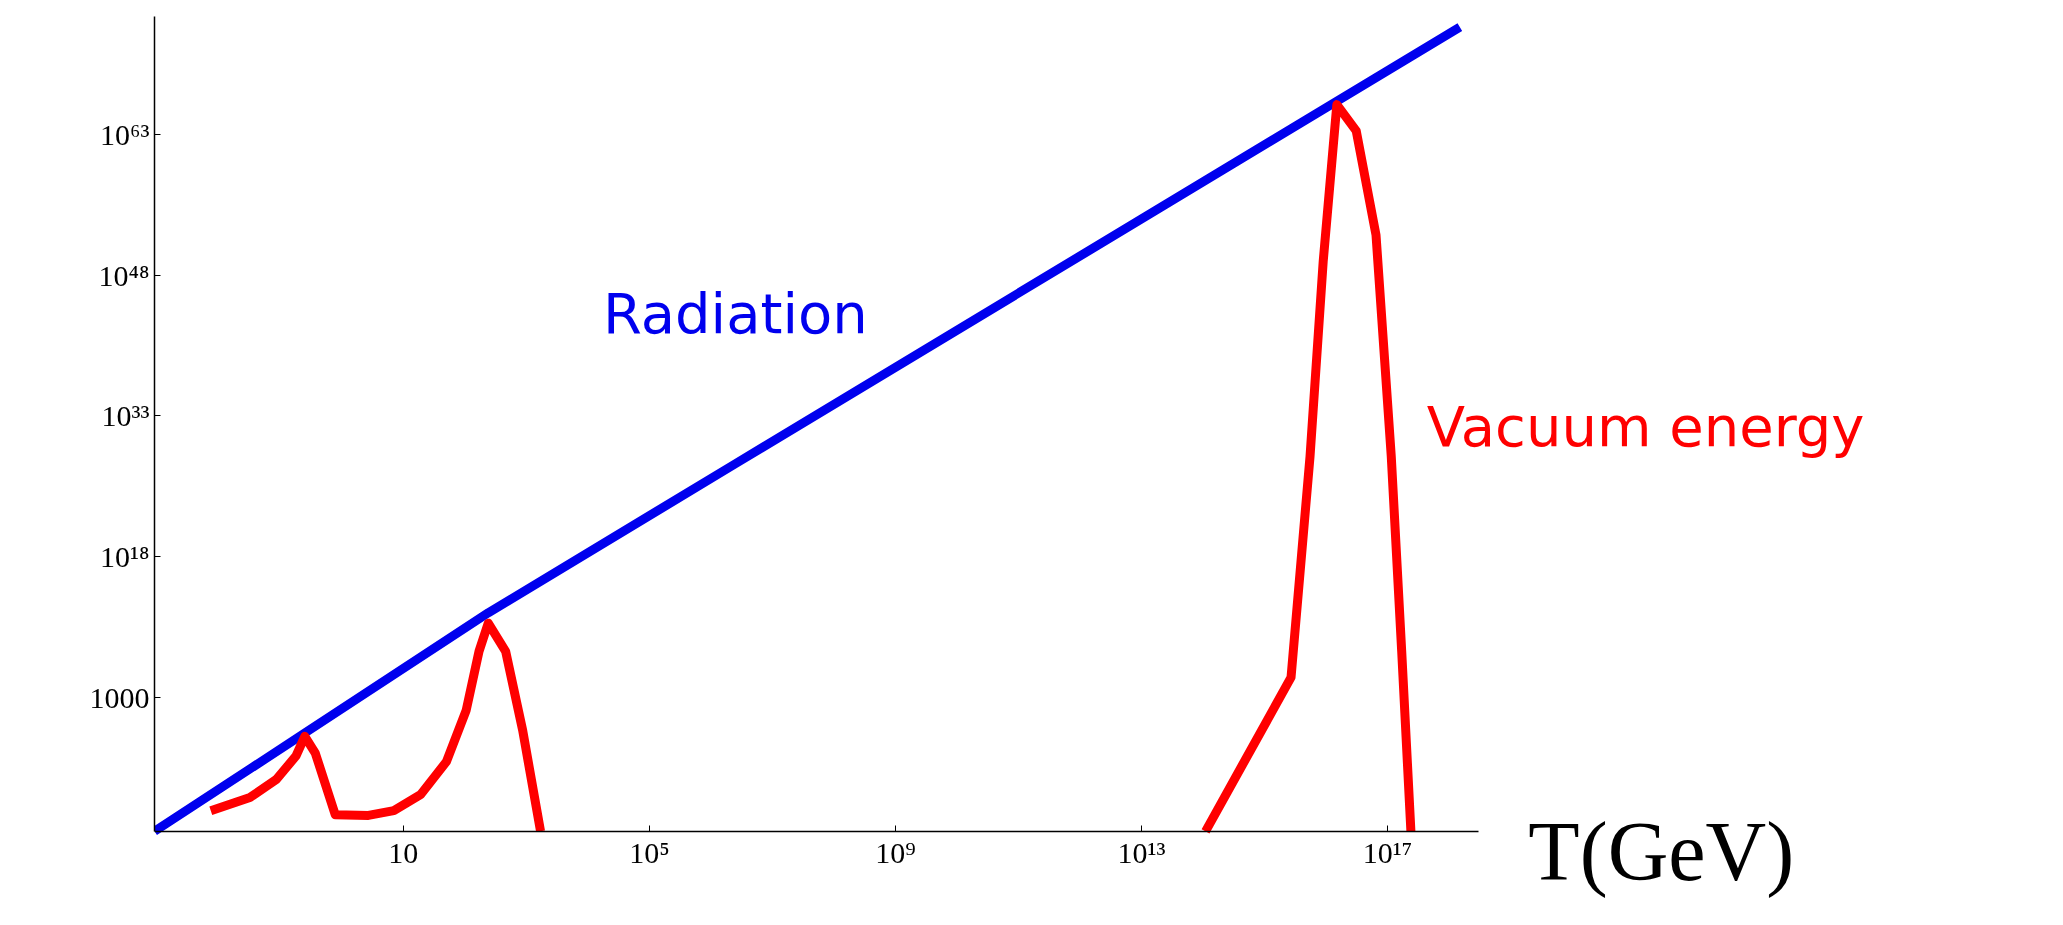 This screenshot has height=925, width=2063. I want to click on x-tick-label: 10¹³, so click(1141, 853).